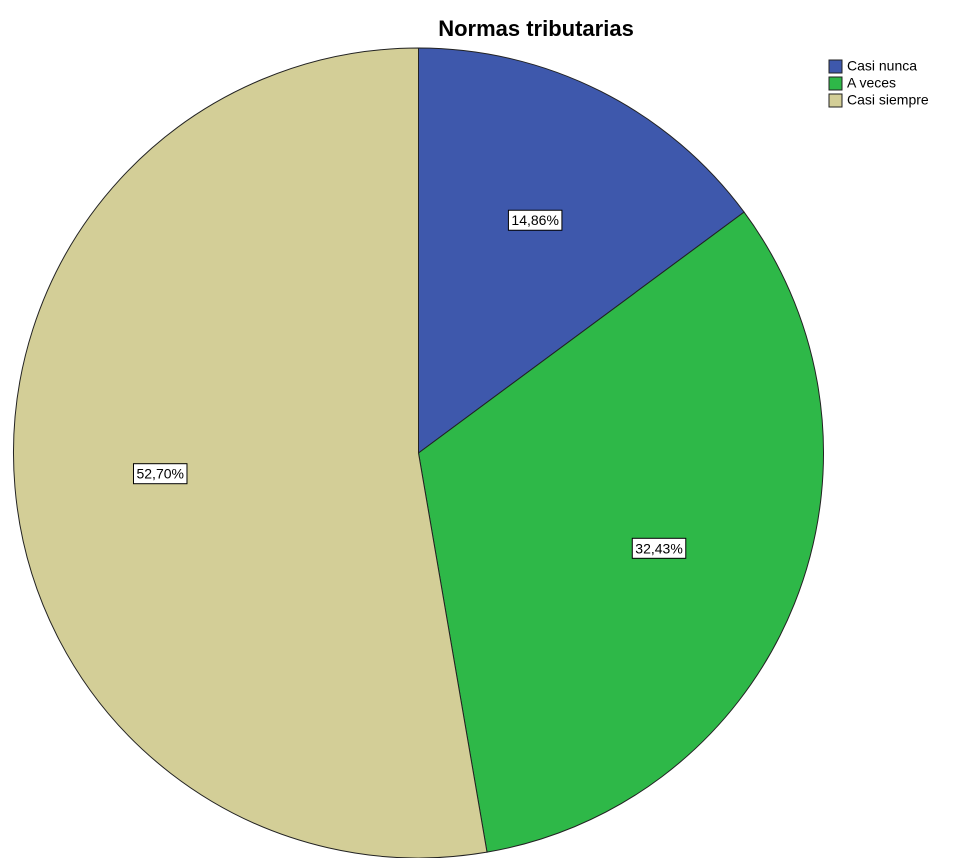 The height and width of the screenshot is (858, 963). I want to click on data-label: 14,86%, so click(534, 220).